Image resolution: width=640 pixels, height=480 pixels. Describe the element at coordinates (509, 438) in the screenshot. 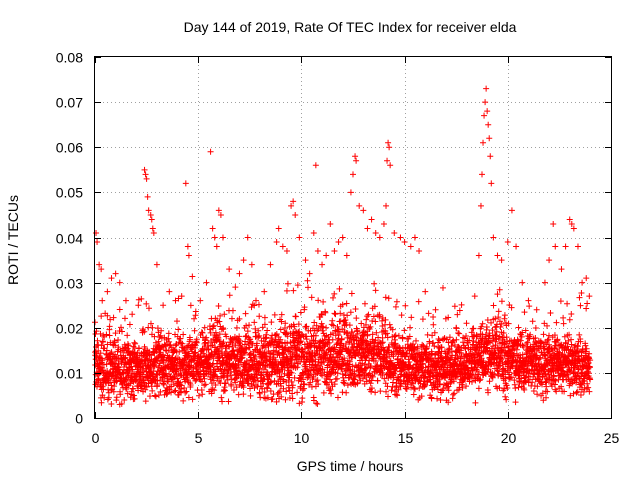

I see `x-tick-label: 20` at that location.